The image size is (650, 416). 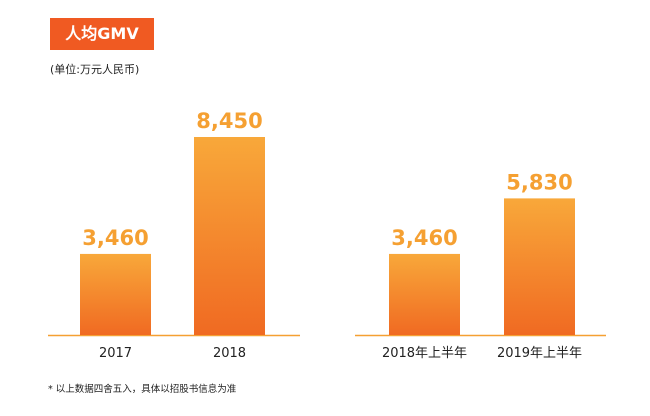 What do you see at coordinates (95, 69) in the screenshot?
I see `unit-label: (单位:万元人民币)` at bounding box center [95, 69].